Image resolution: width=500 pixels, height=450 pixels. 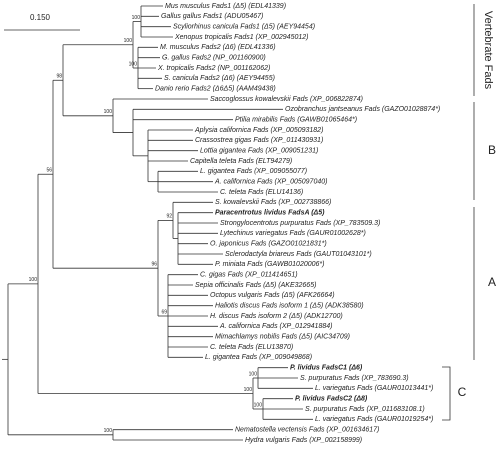 I want to click on leaf-label: C. gigas Fads (XP_011414651), so click(x=249, y=275).